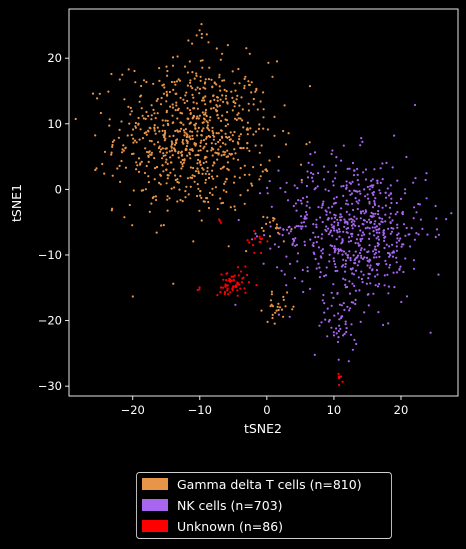 The height and width of the screenshot is (549, 466). What do you see at coordinates (50, 386) in the screenshot?
I see `y-tick-label: −30` at bounding box center [50, 386].